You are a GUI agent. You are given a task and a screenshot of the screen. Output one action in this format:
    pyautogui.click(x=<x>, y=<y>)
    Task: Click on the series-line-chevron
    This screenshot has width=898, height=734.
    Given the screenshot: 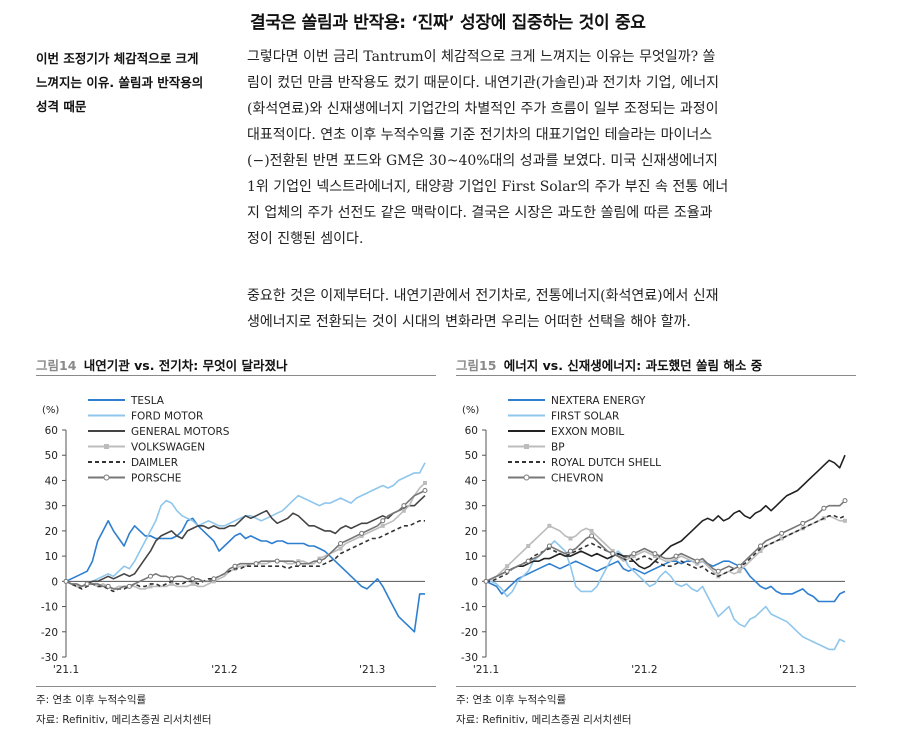 What is the action you would take?
    pyautogui.click(x=665, y=541)
    